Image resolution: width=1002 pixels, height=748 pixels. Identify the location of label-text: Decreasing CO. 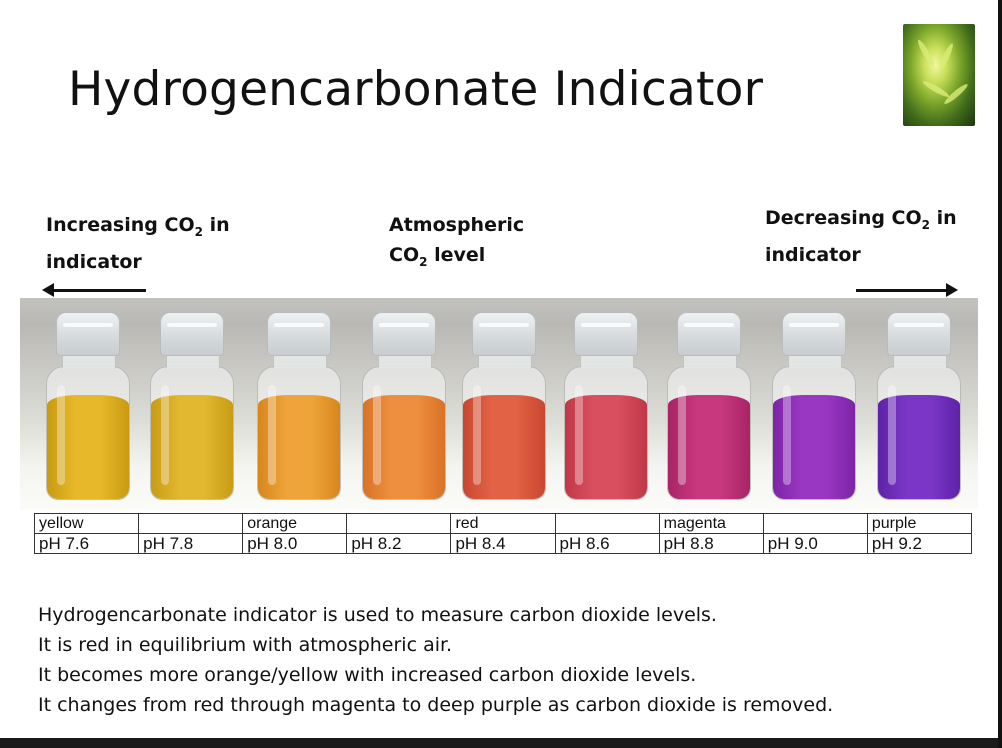
(843, 218).